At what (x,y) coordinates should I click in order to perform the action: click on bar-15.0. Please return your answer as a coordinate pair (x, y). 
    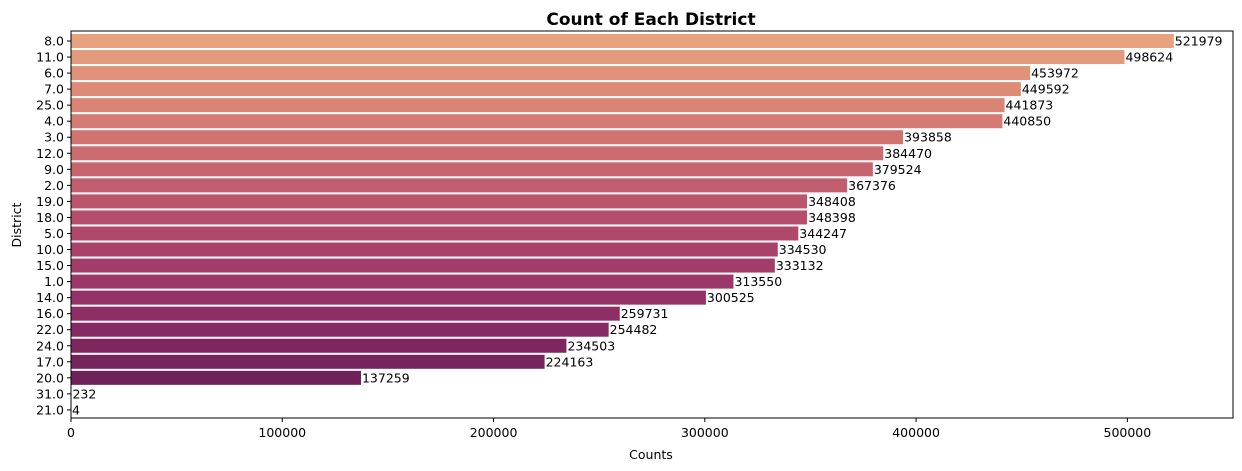
    Looking at the image, I should click on (423, 265).